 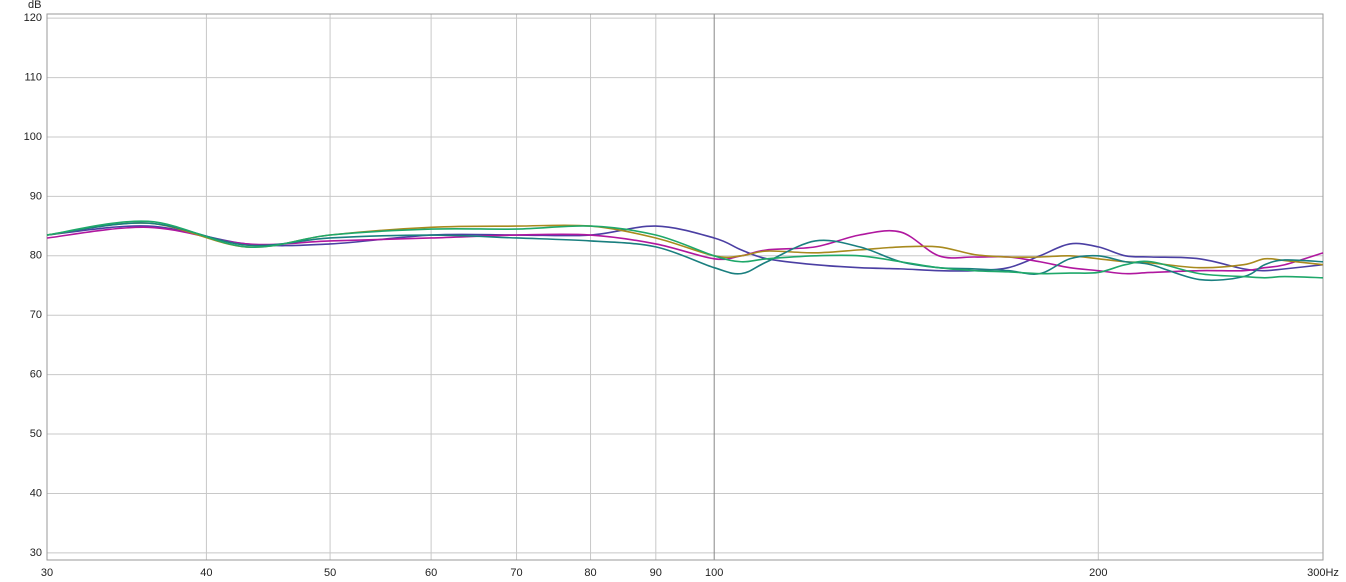 I want to click on x-tick-label: 200, so click(x=1098, y=573).